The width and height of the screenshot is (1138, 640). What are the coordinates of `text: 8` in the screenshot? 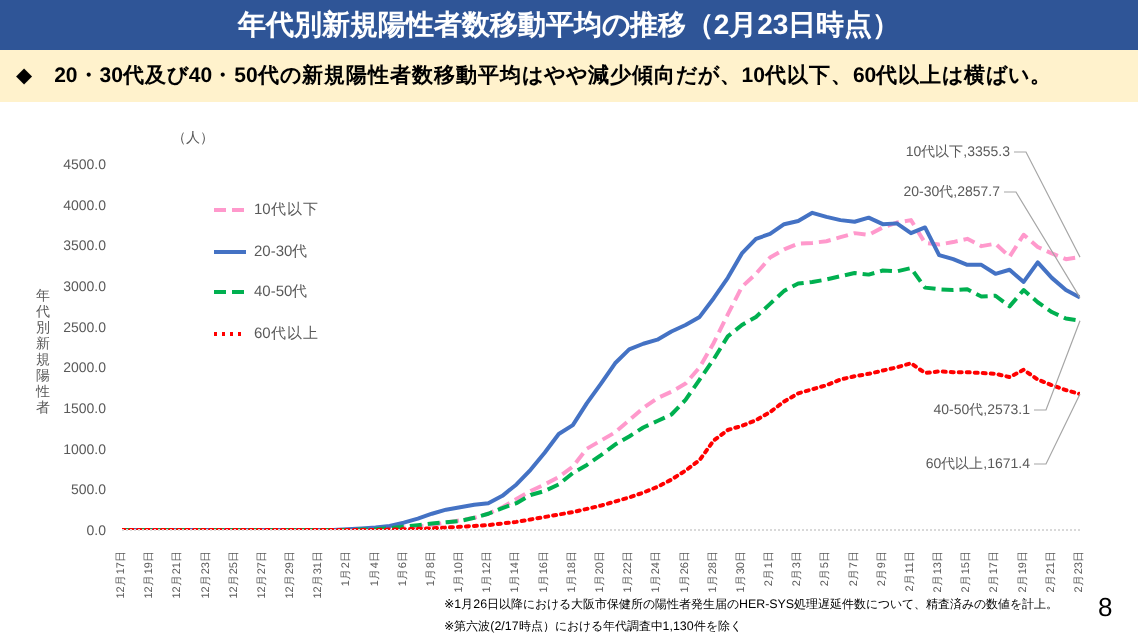 It's located at (1105, 607).